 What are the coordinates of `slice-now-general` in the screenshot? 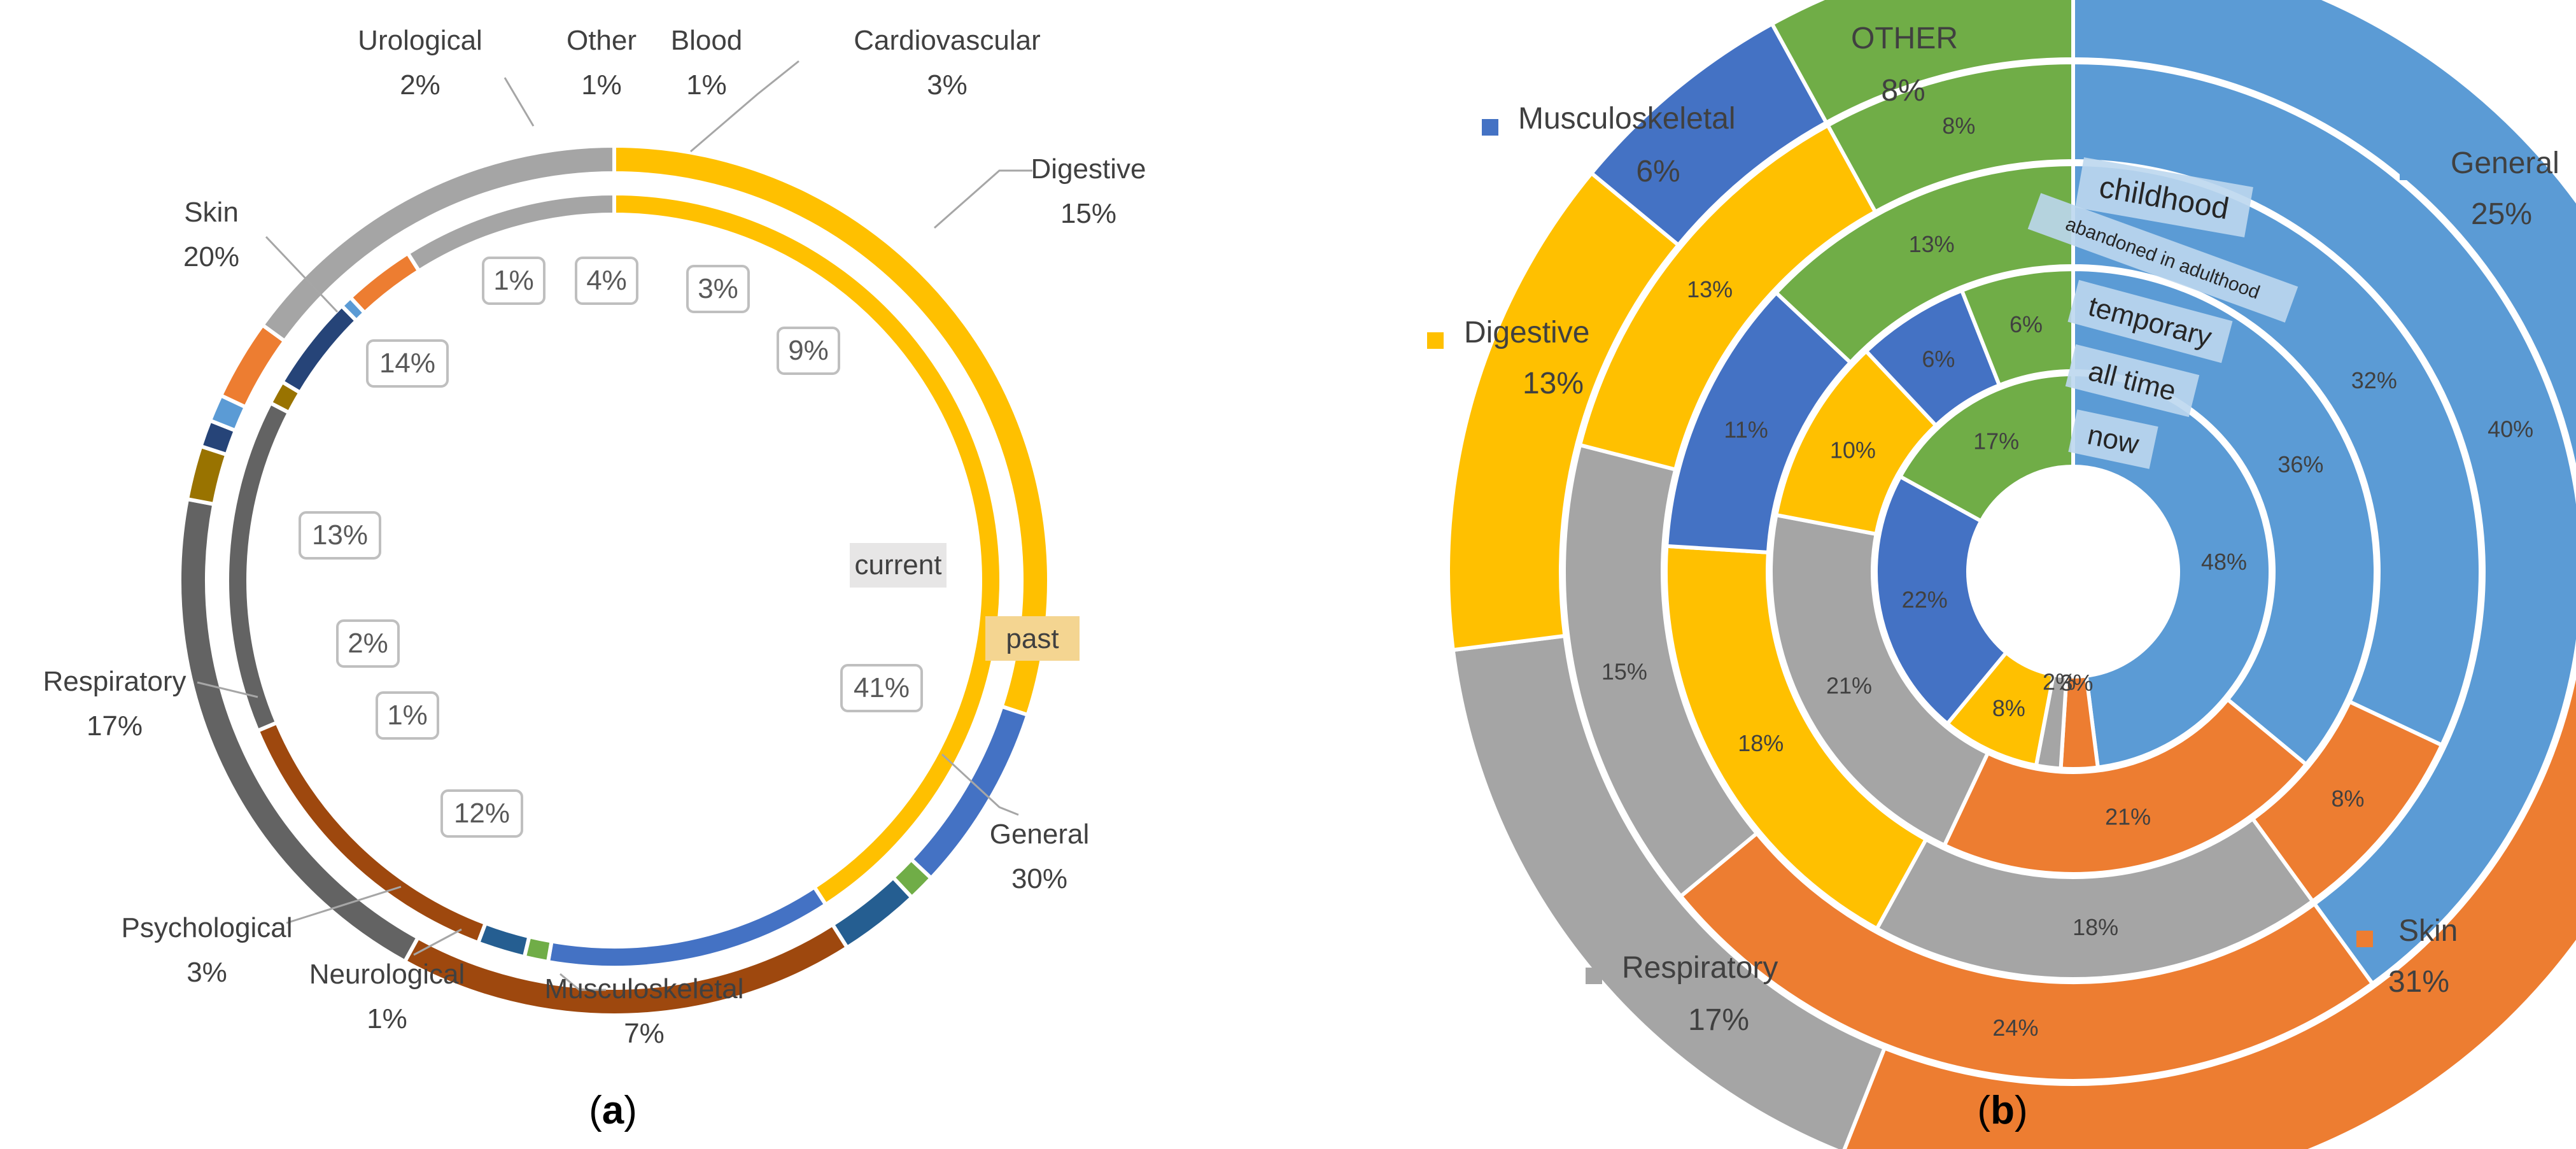 It's located at (2172, 571).